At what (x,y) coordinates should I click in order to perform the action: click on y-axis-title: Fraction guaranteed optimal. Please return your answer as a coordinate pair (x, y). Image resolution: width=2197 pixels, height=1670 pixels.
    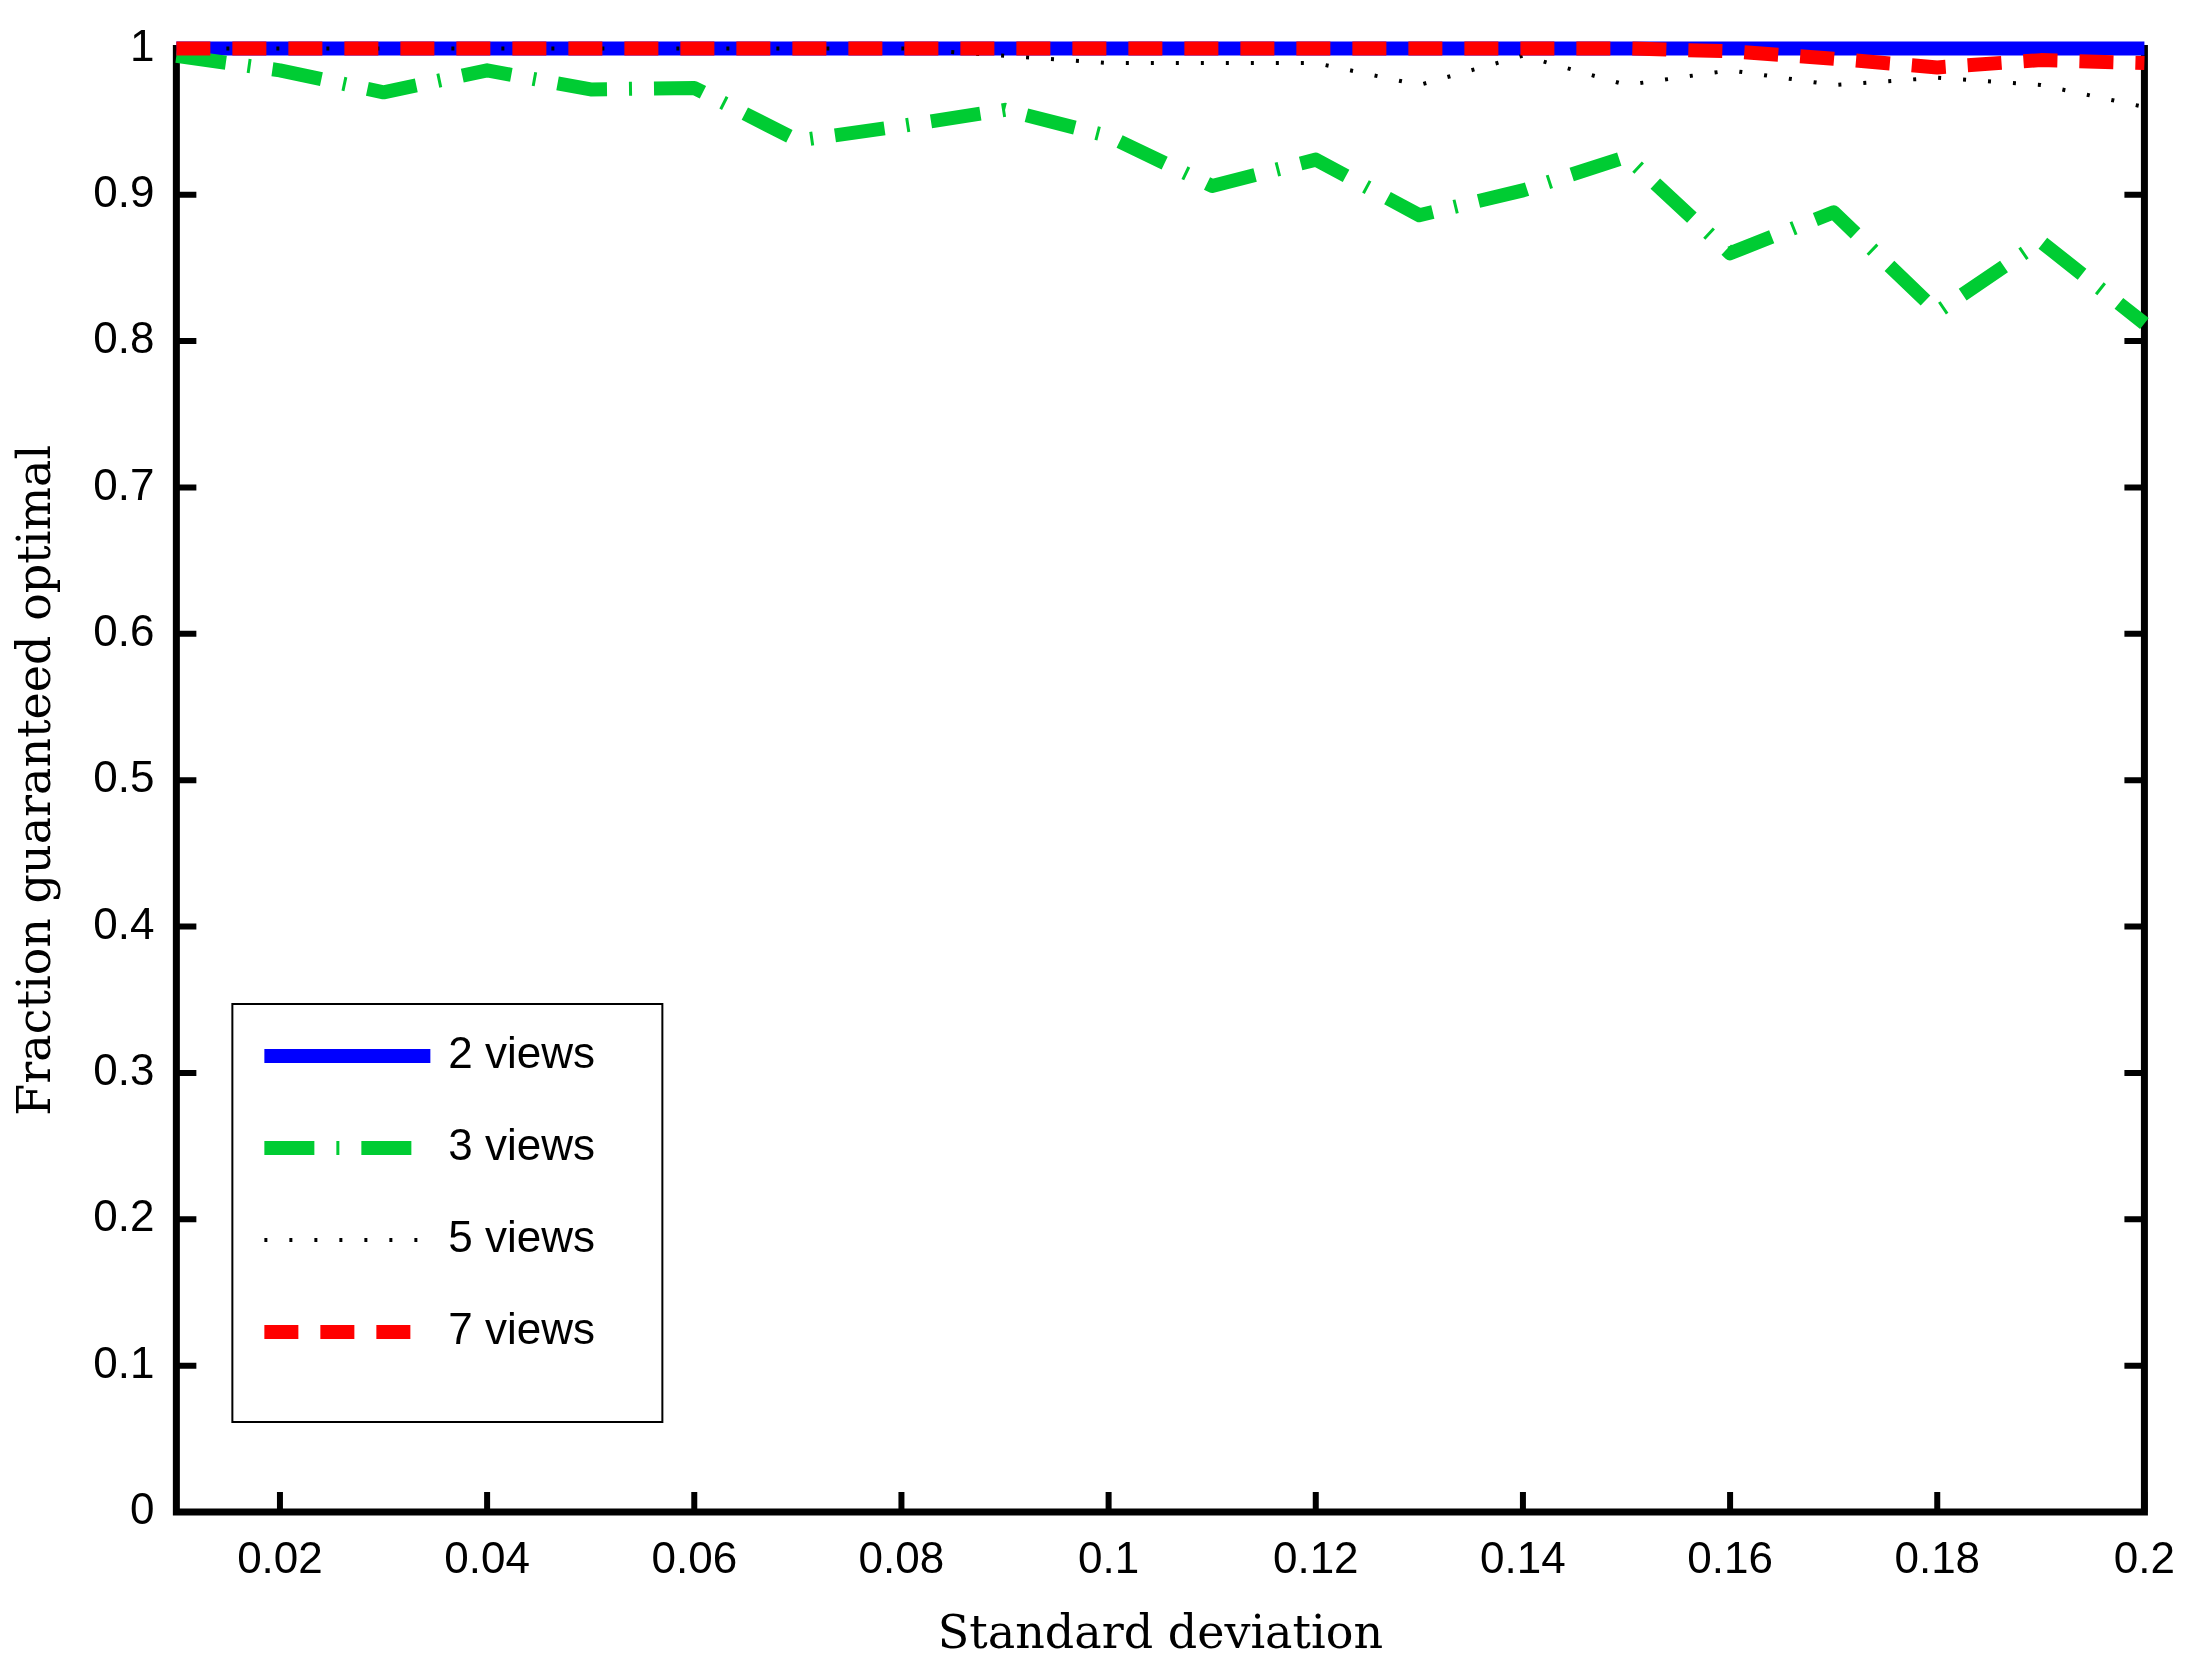
    Looking at the image, I should click on (33, 780).